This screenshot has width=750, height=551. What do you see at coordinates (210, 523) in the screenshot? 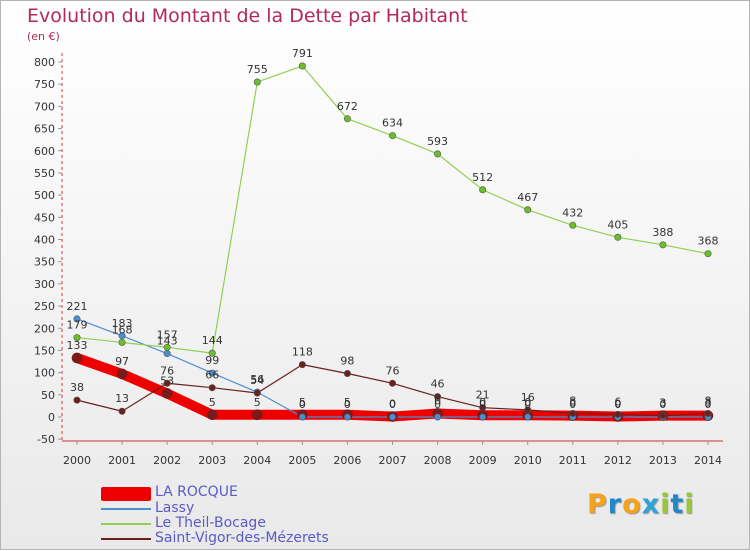
I see `legend-label-le-theil-bocage: Le Theil-Bocage` at bounding box center [210, 523].